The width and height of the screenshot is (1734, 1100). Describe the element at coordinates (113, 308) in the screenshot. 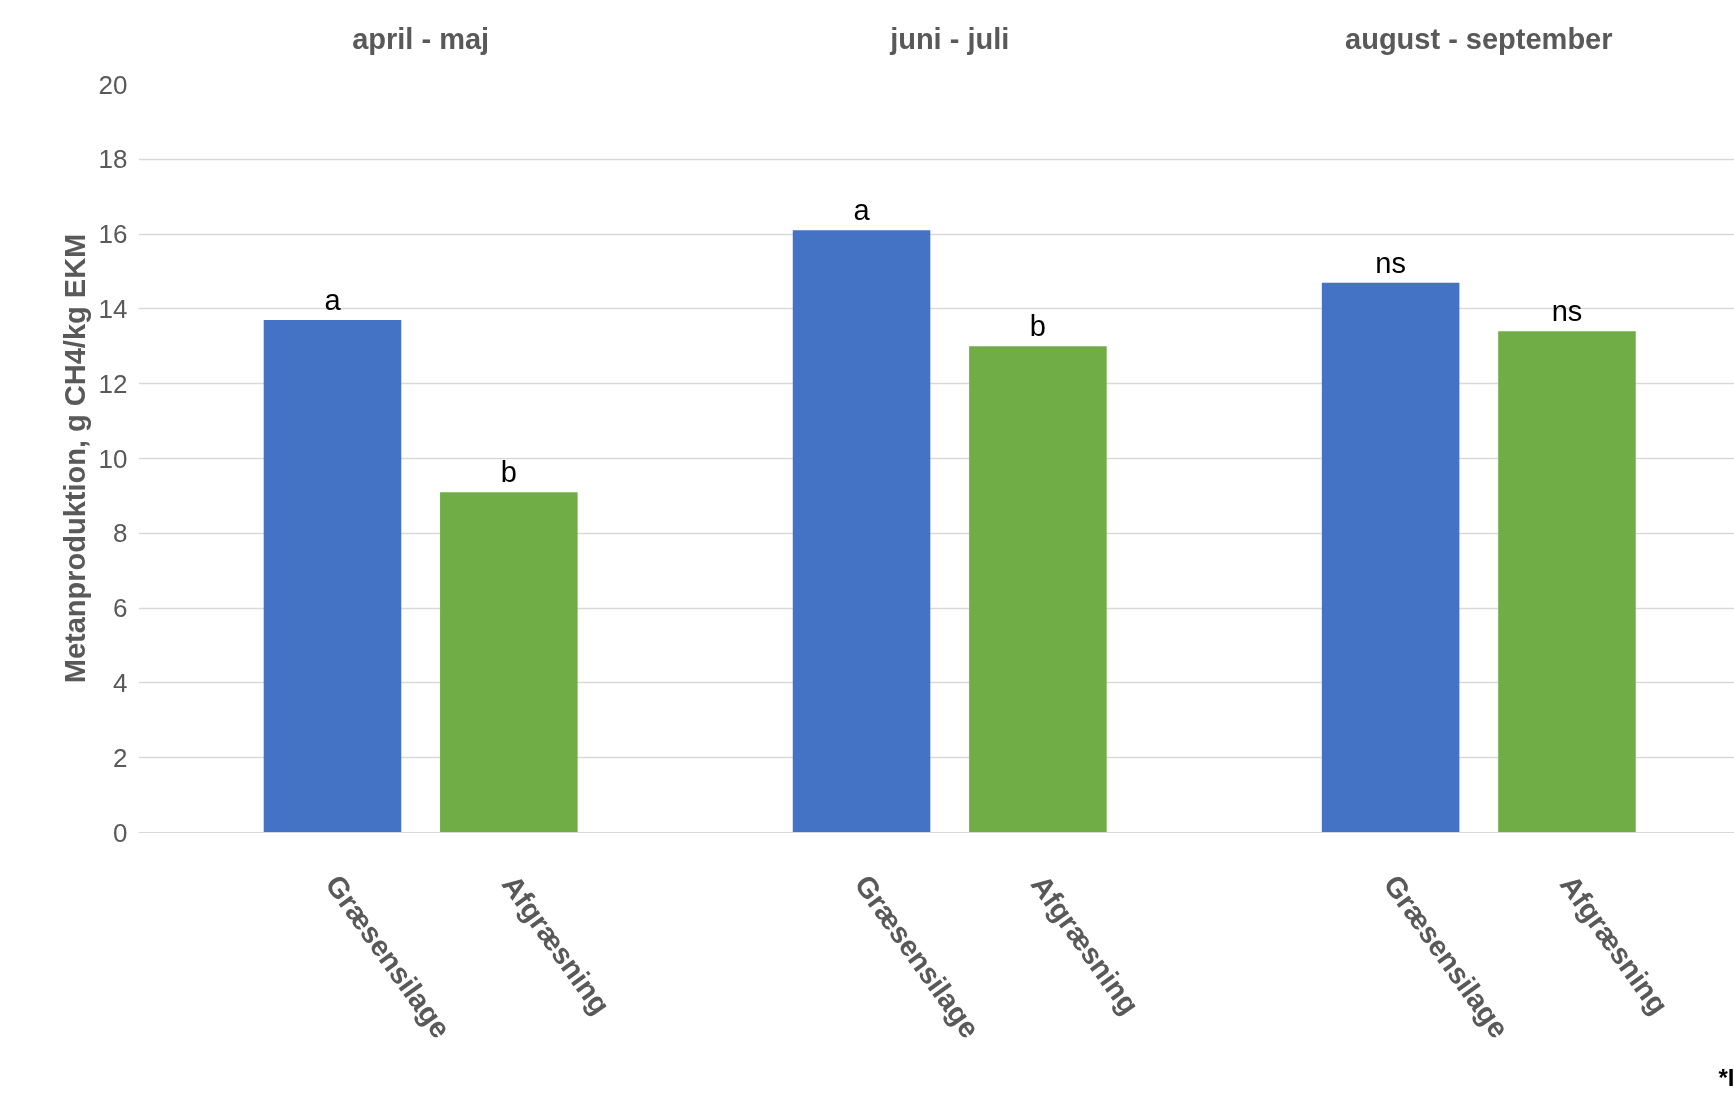

I see `y-tick-label: 14` at that location.